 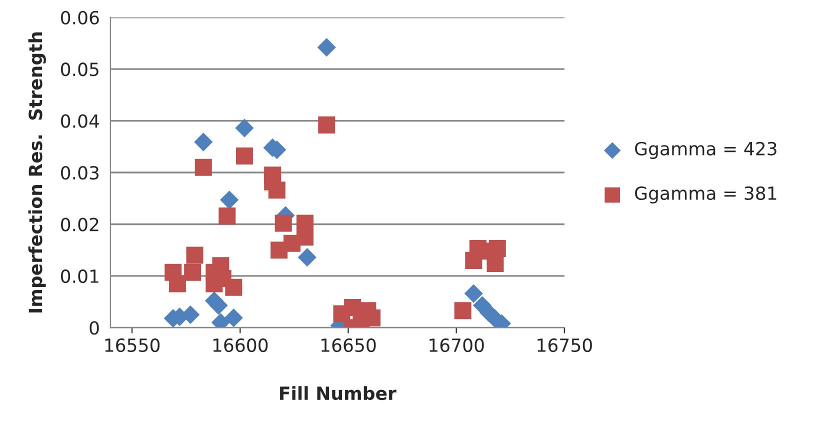 What do you see at coordinates (705, 150) in the screenshot?
I see `legend-label: Ggamma = 423` at bounding box center [705, 150].